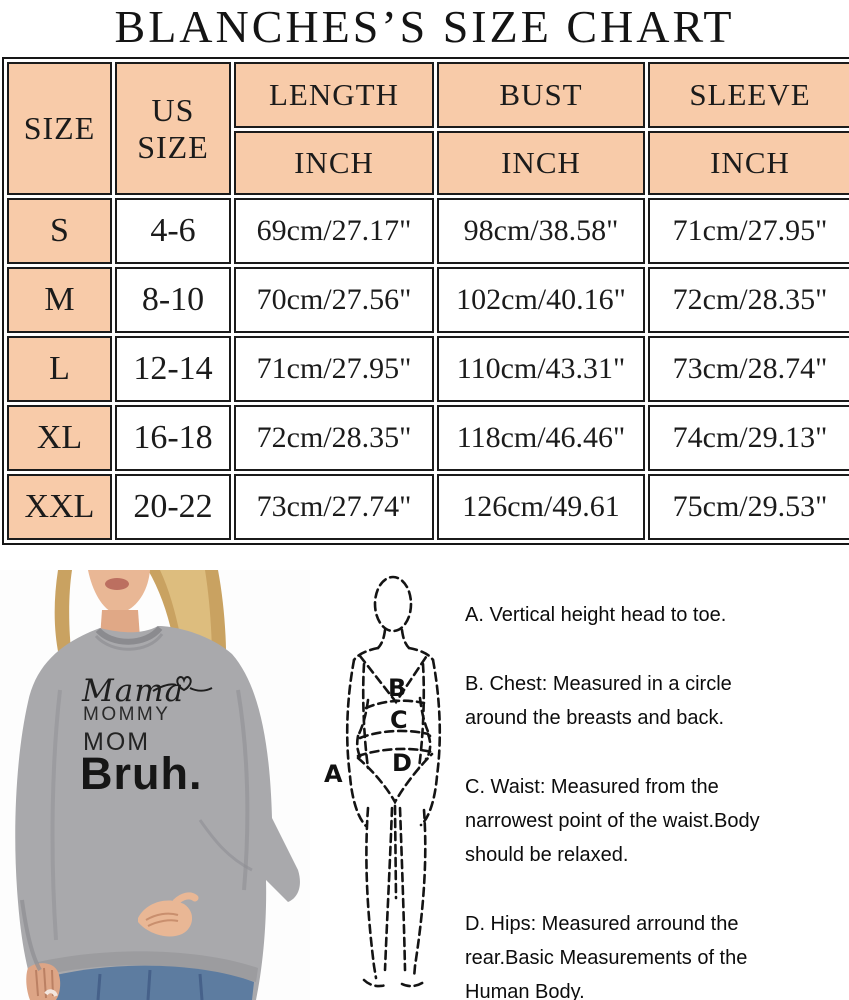 This screenshot has width=849, height=1000. I want to click on shirt-text-mommy: MOMMY, so click(126, 714).